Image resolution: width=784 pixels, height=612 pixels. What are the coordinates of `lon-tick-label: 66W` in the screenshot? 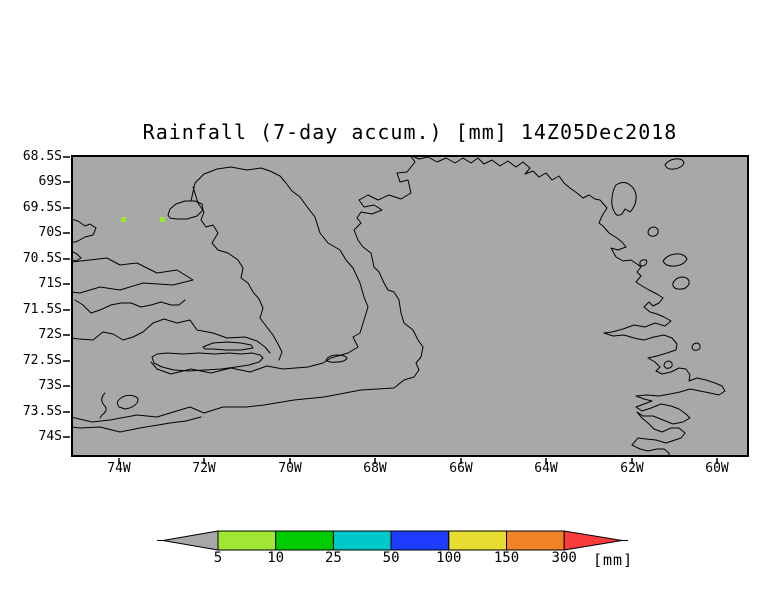 It's located at (461, 468).